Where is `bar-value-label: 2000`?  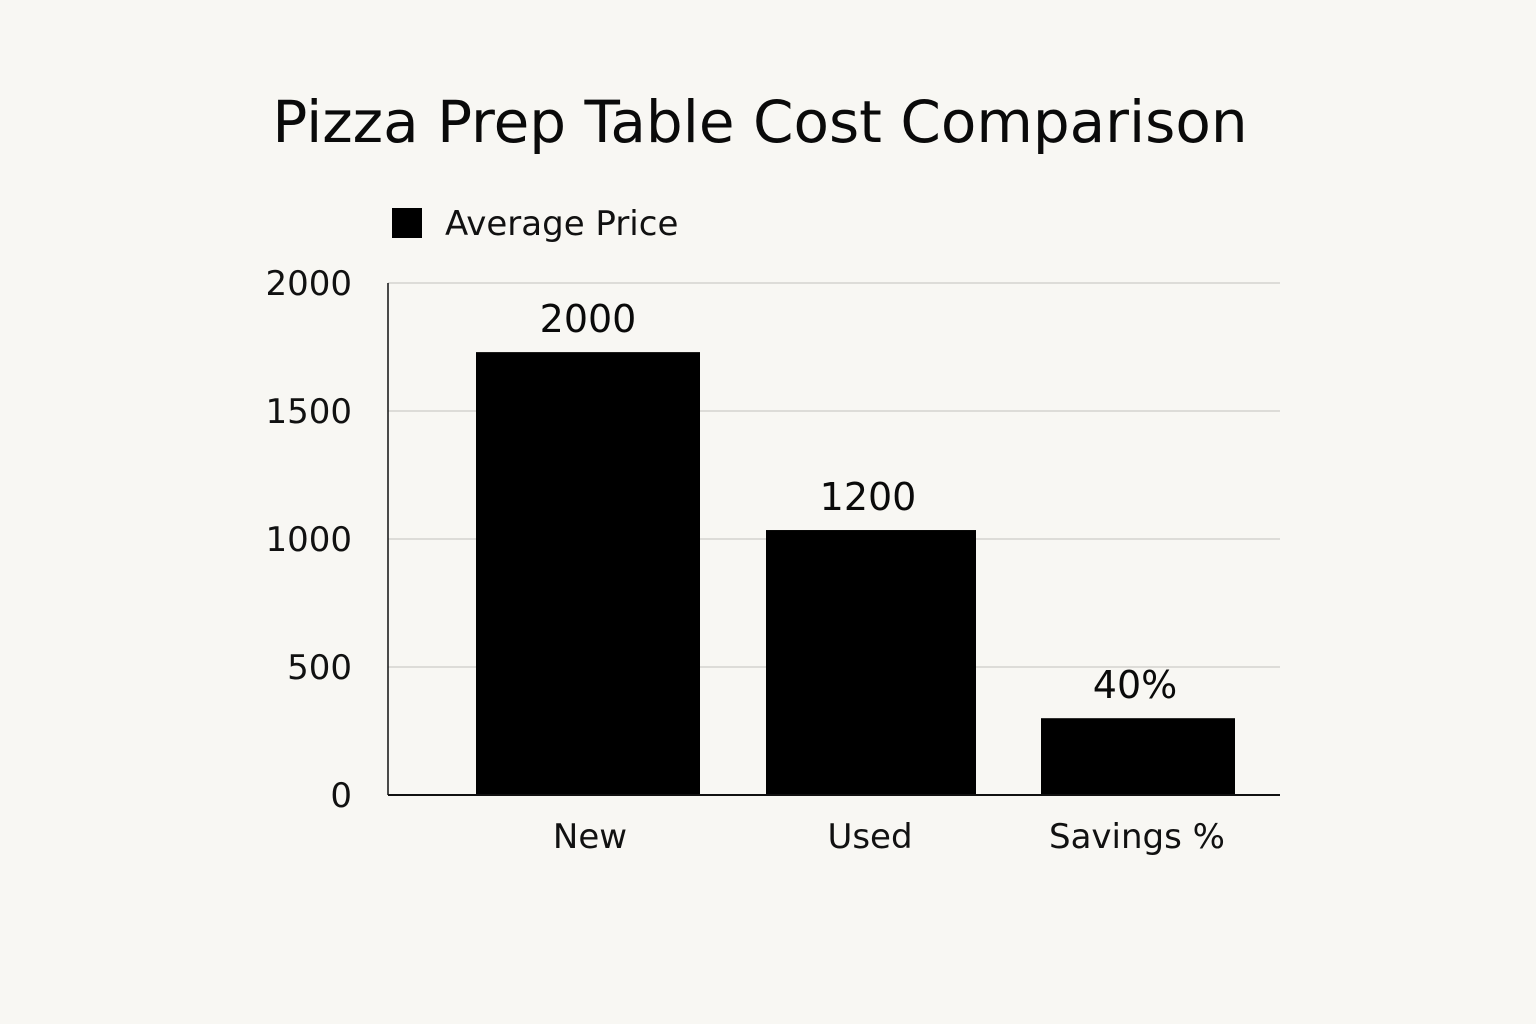 bar-value-label: 2000 is located at coordinates (588, 319).